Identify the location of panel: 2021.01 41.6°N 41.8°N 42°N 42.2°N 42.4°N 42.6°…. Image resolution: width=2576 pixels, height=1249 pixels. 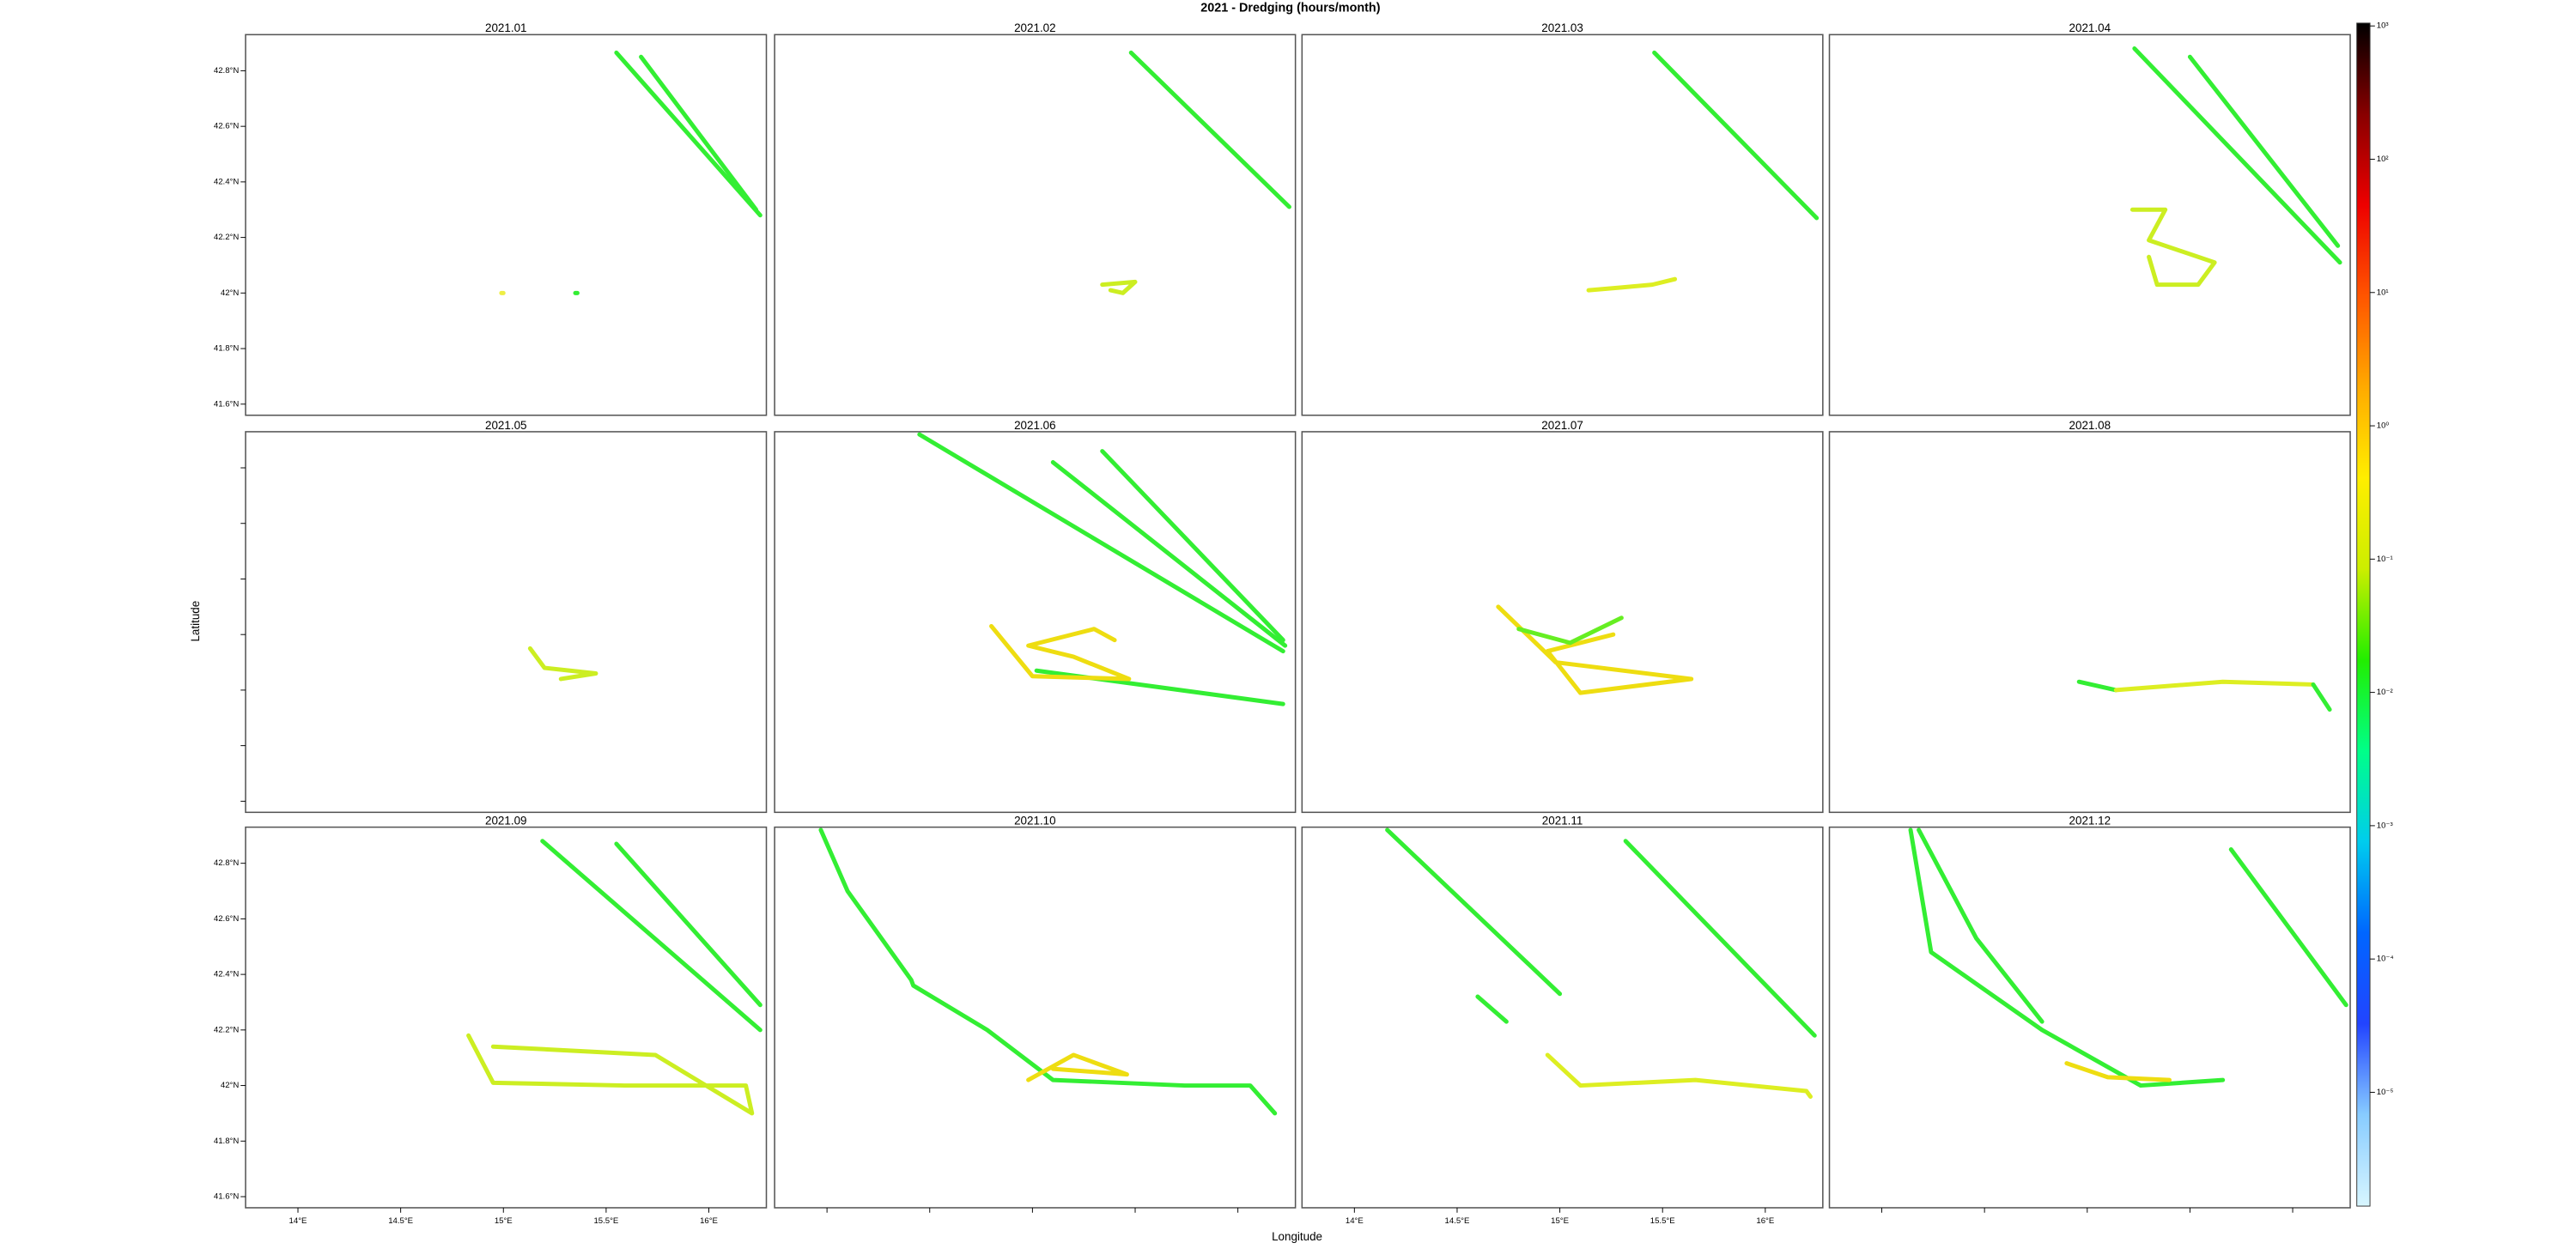
(491, 218).